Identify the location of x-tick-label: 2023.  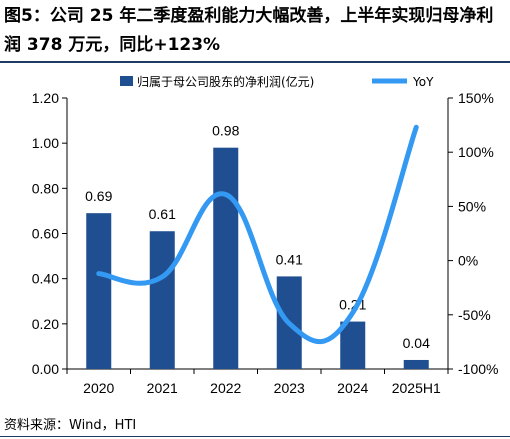
(289, 388).